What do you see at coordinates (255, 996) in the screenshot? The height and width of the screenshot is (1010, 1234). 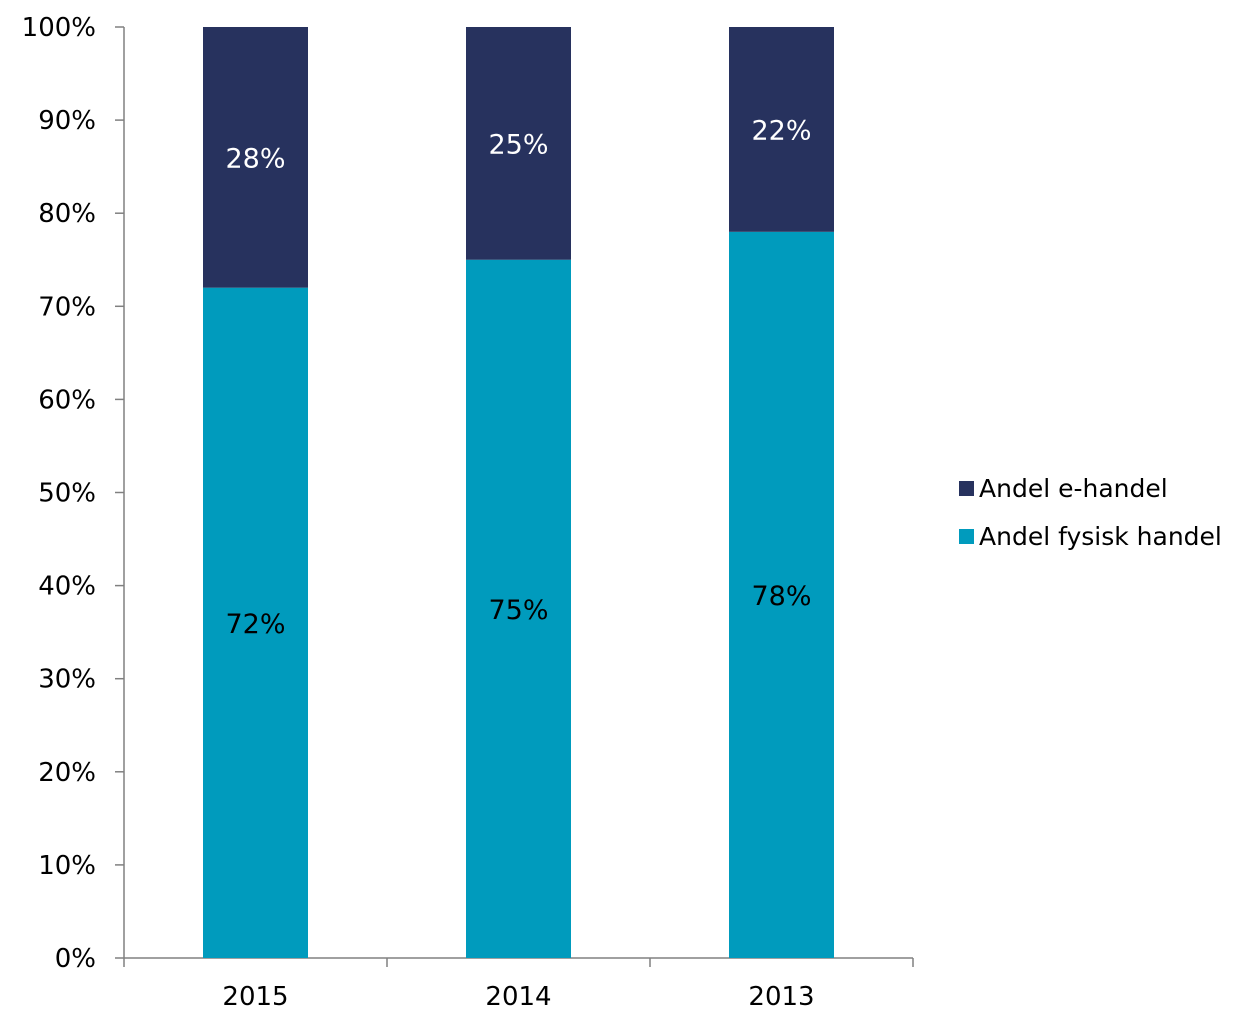 I see `x-tick-label: 2015` at bounding box center [255, 996].